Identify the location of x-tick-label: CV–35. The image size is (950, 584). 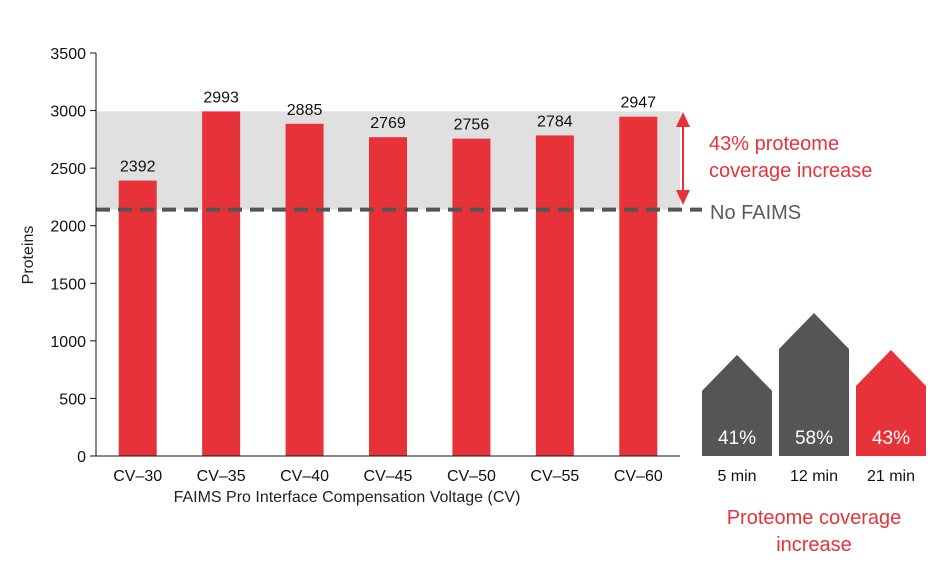
(221, 476).